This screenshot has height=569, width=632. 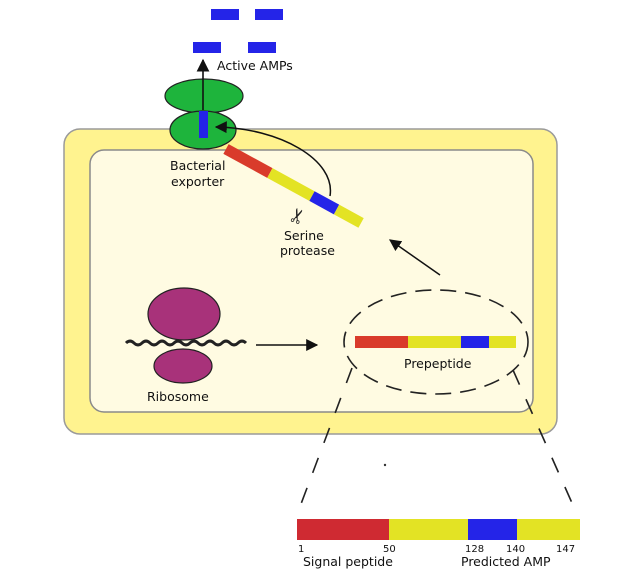 What do you see at coordinates (438, 363) in the screenshot?
I see `prepeptide-label: Prepeptide` at bounding box center [438, 363].